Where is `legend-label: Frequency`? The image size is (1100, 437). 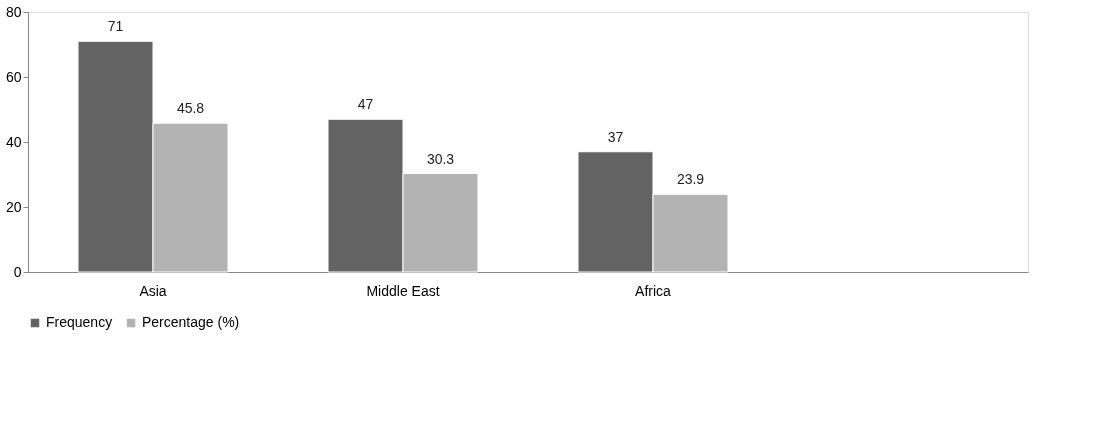 legend-label: Frequency is located at coordinates (79, 322).